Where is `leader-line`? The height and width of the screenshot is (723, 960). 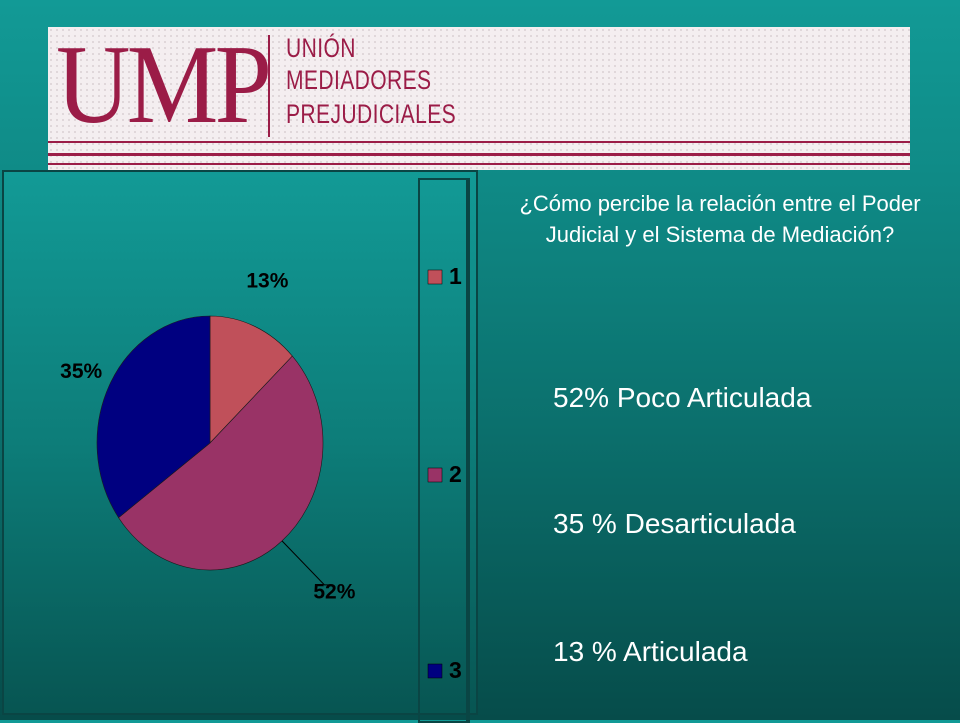 leader-line is located at coordinates (307, 563).